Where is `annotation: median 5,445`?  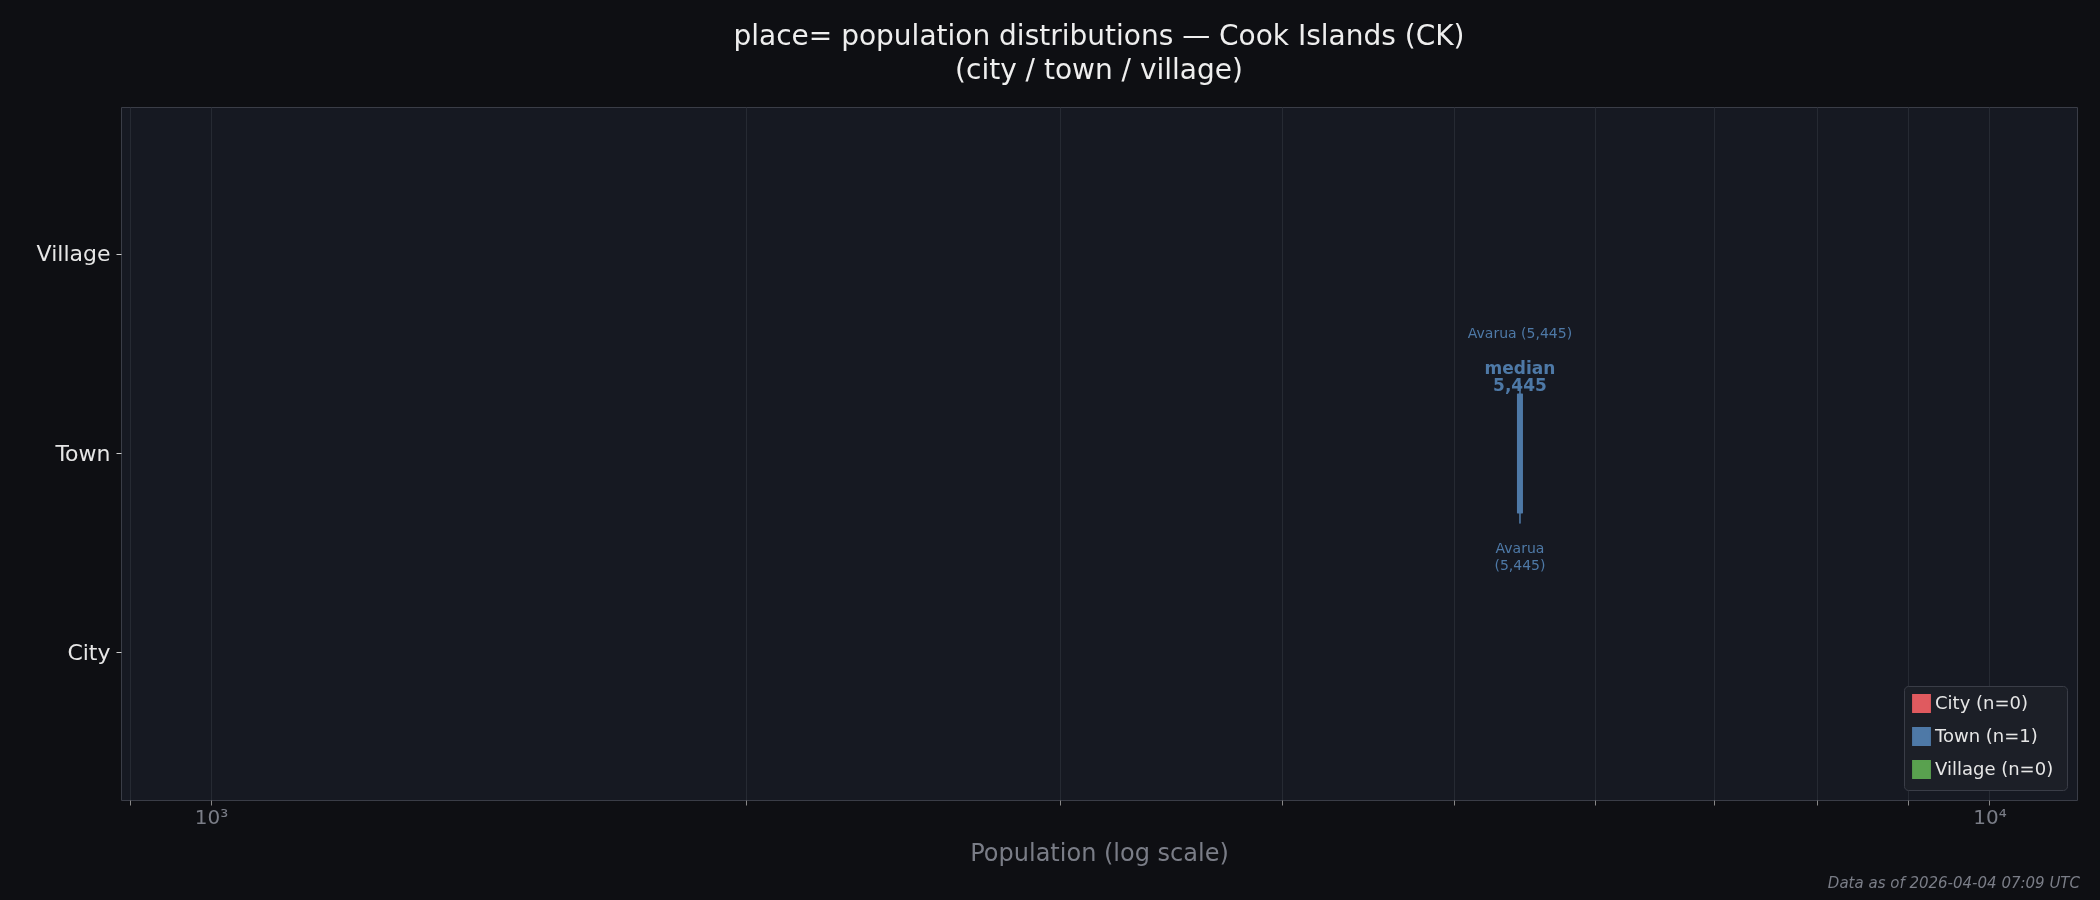 annotation: median 5,445 is located at coordinates (1520, 376).